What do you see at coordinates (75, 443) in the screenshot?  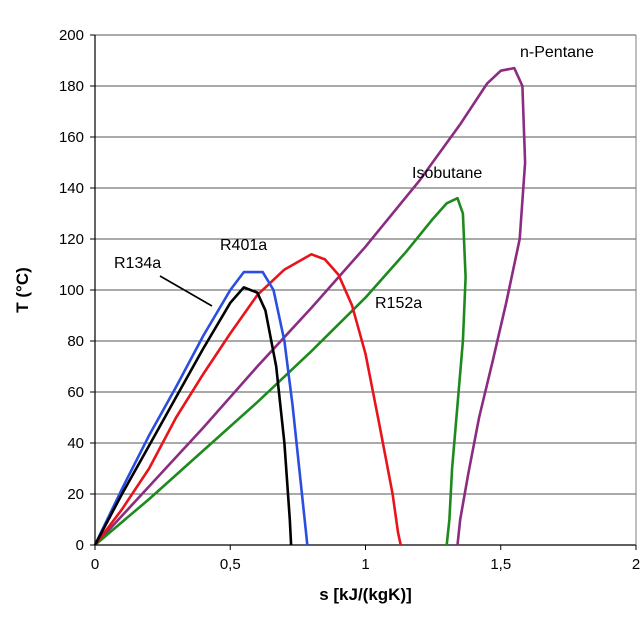 I see `y-tick-label: 40` at bounding box center [75, 443].